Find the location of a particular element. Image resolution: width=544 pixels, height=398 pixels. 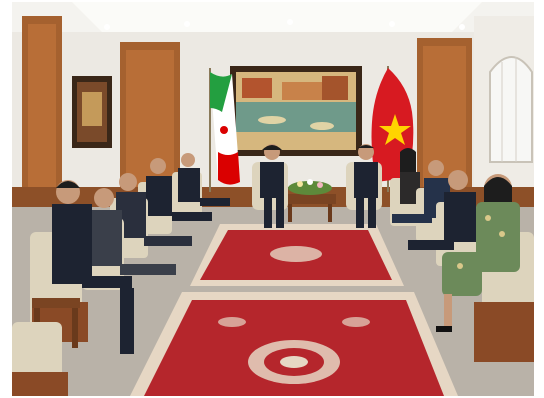

right-delegation is located at coordinates (462, 255).